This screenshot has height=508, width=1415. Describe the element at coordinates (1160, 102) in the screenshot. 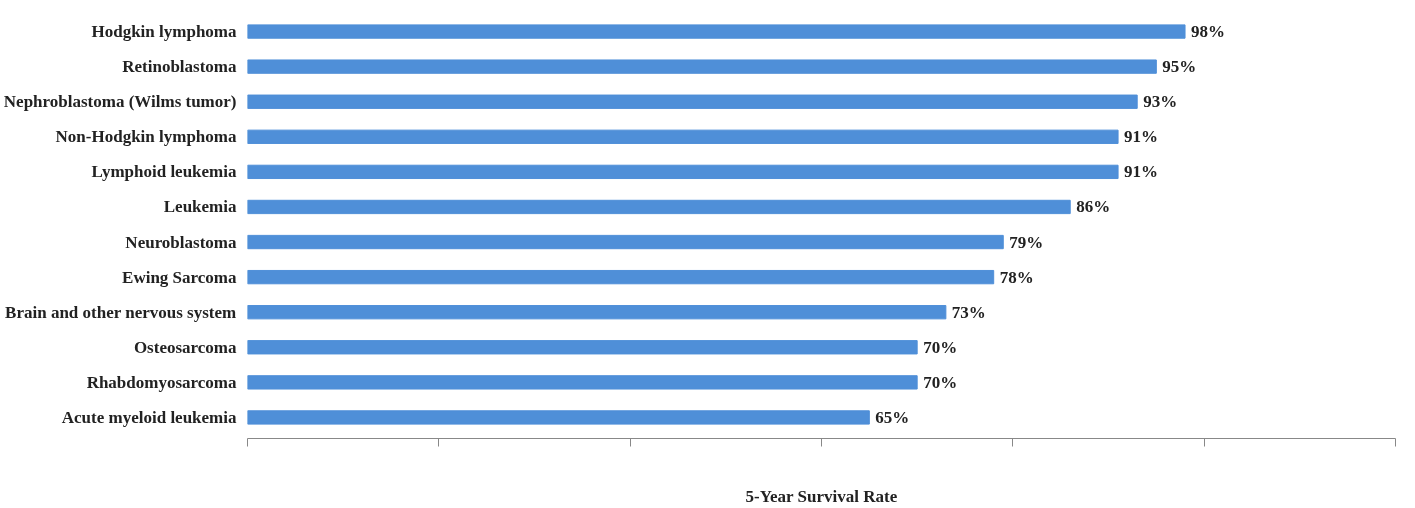

I see `data-label: 93%` at that location.